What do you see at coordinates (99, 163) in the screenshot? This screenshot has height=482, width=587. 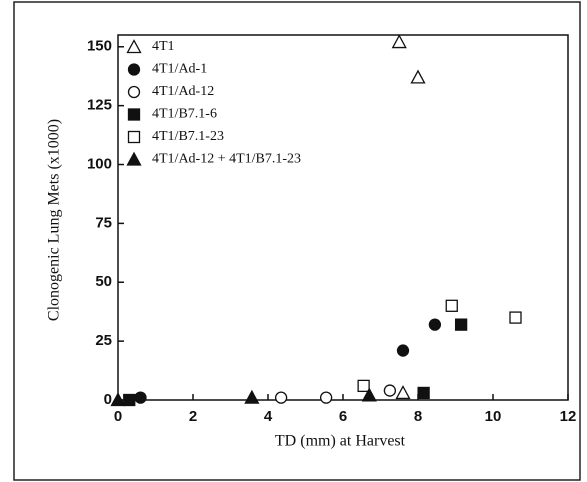 I see `y-tick-label: 100` at bounding box center [99, 163].